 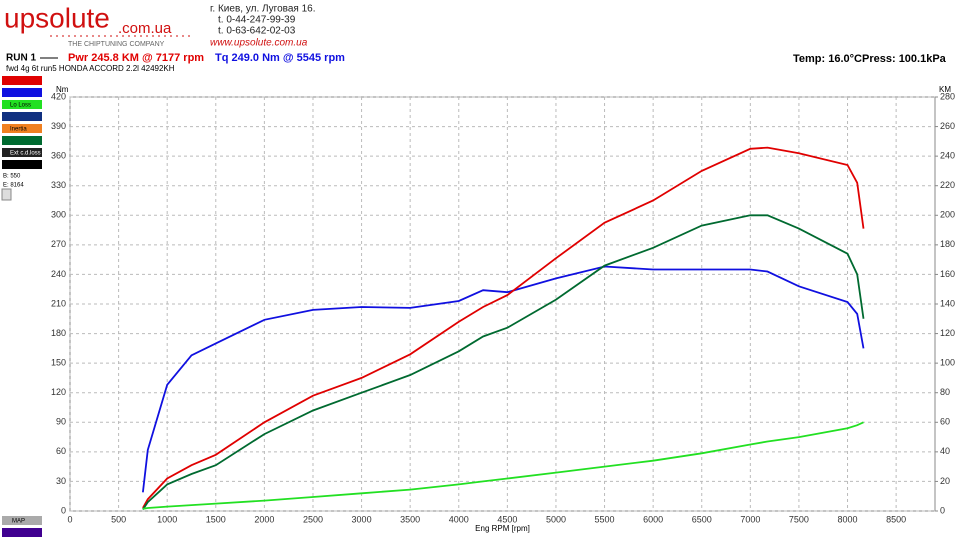 I want to click on y-tick-label: 120, so click(x=58, y=392).